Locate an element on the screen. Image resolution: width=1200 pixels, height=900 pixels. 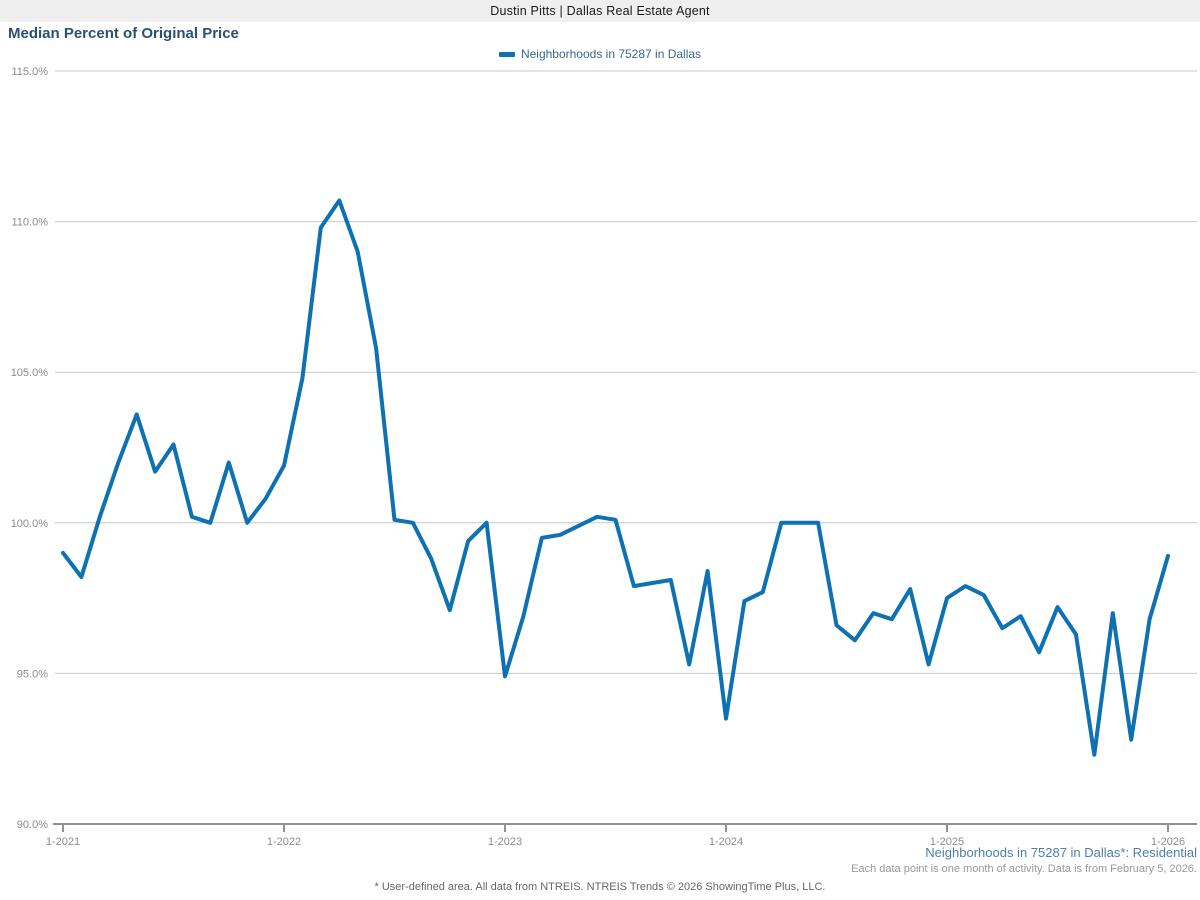
header-bar: Dustin Pitts | Dallas Real Estate Agent is located at coordinates (600, 11).